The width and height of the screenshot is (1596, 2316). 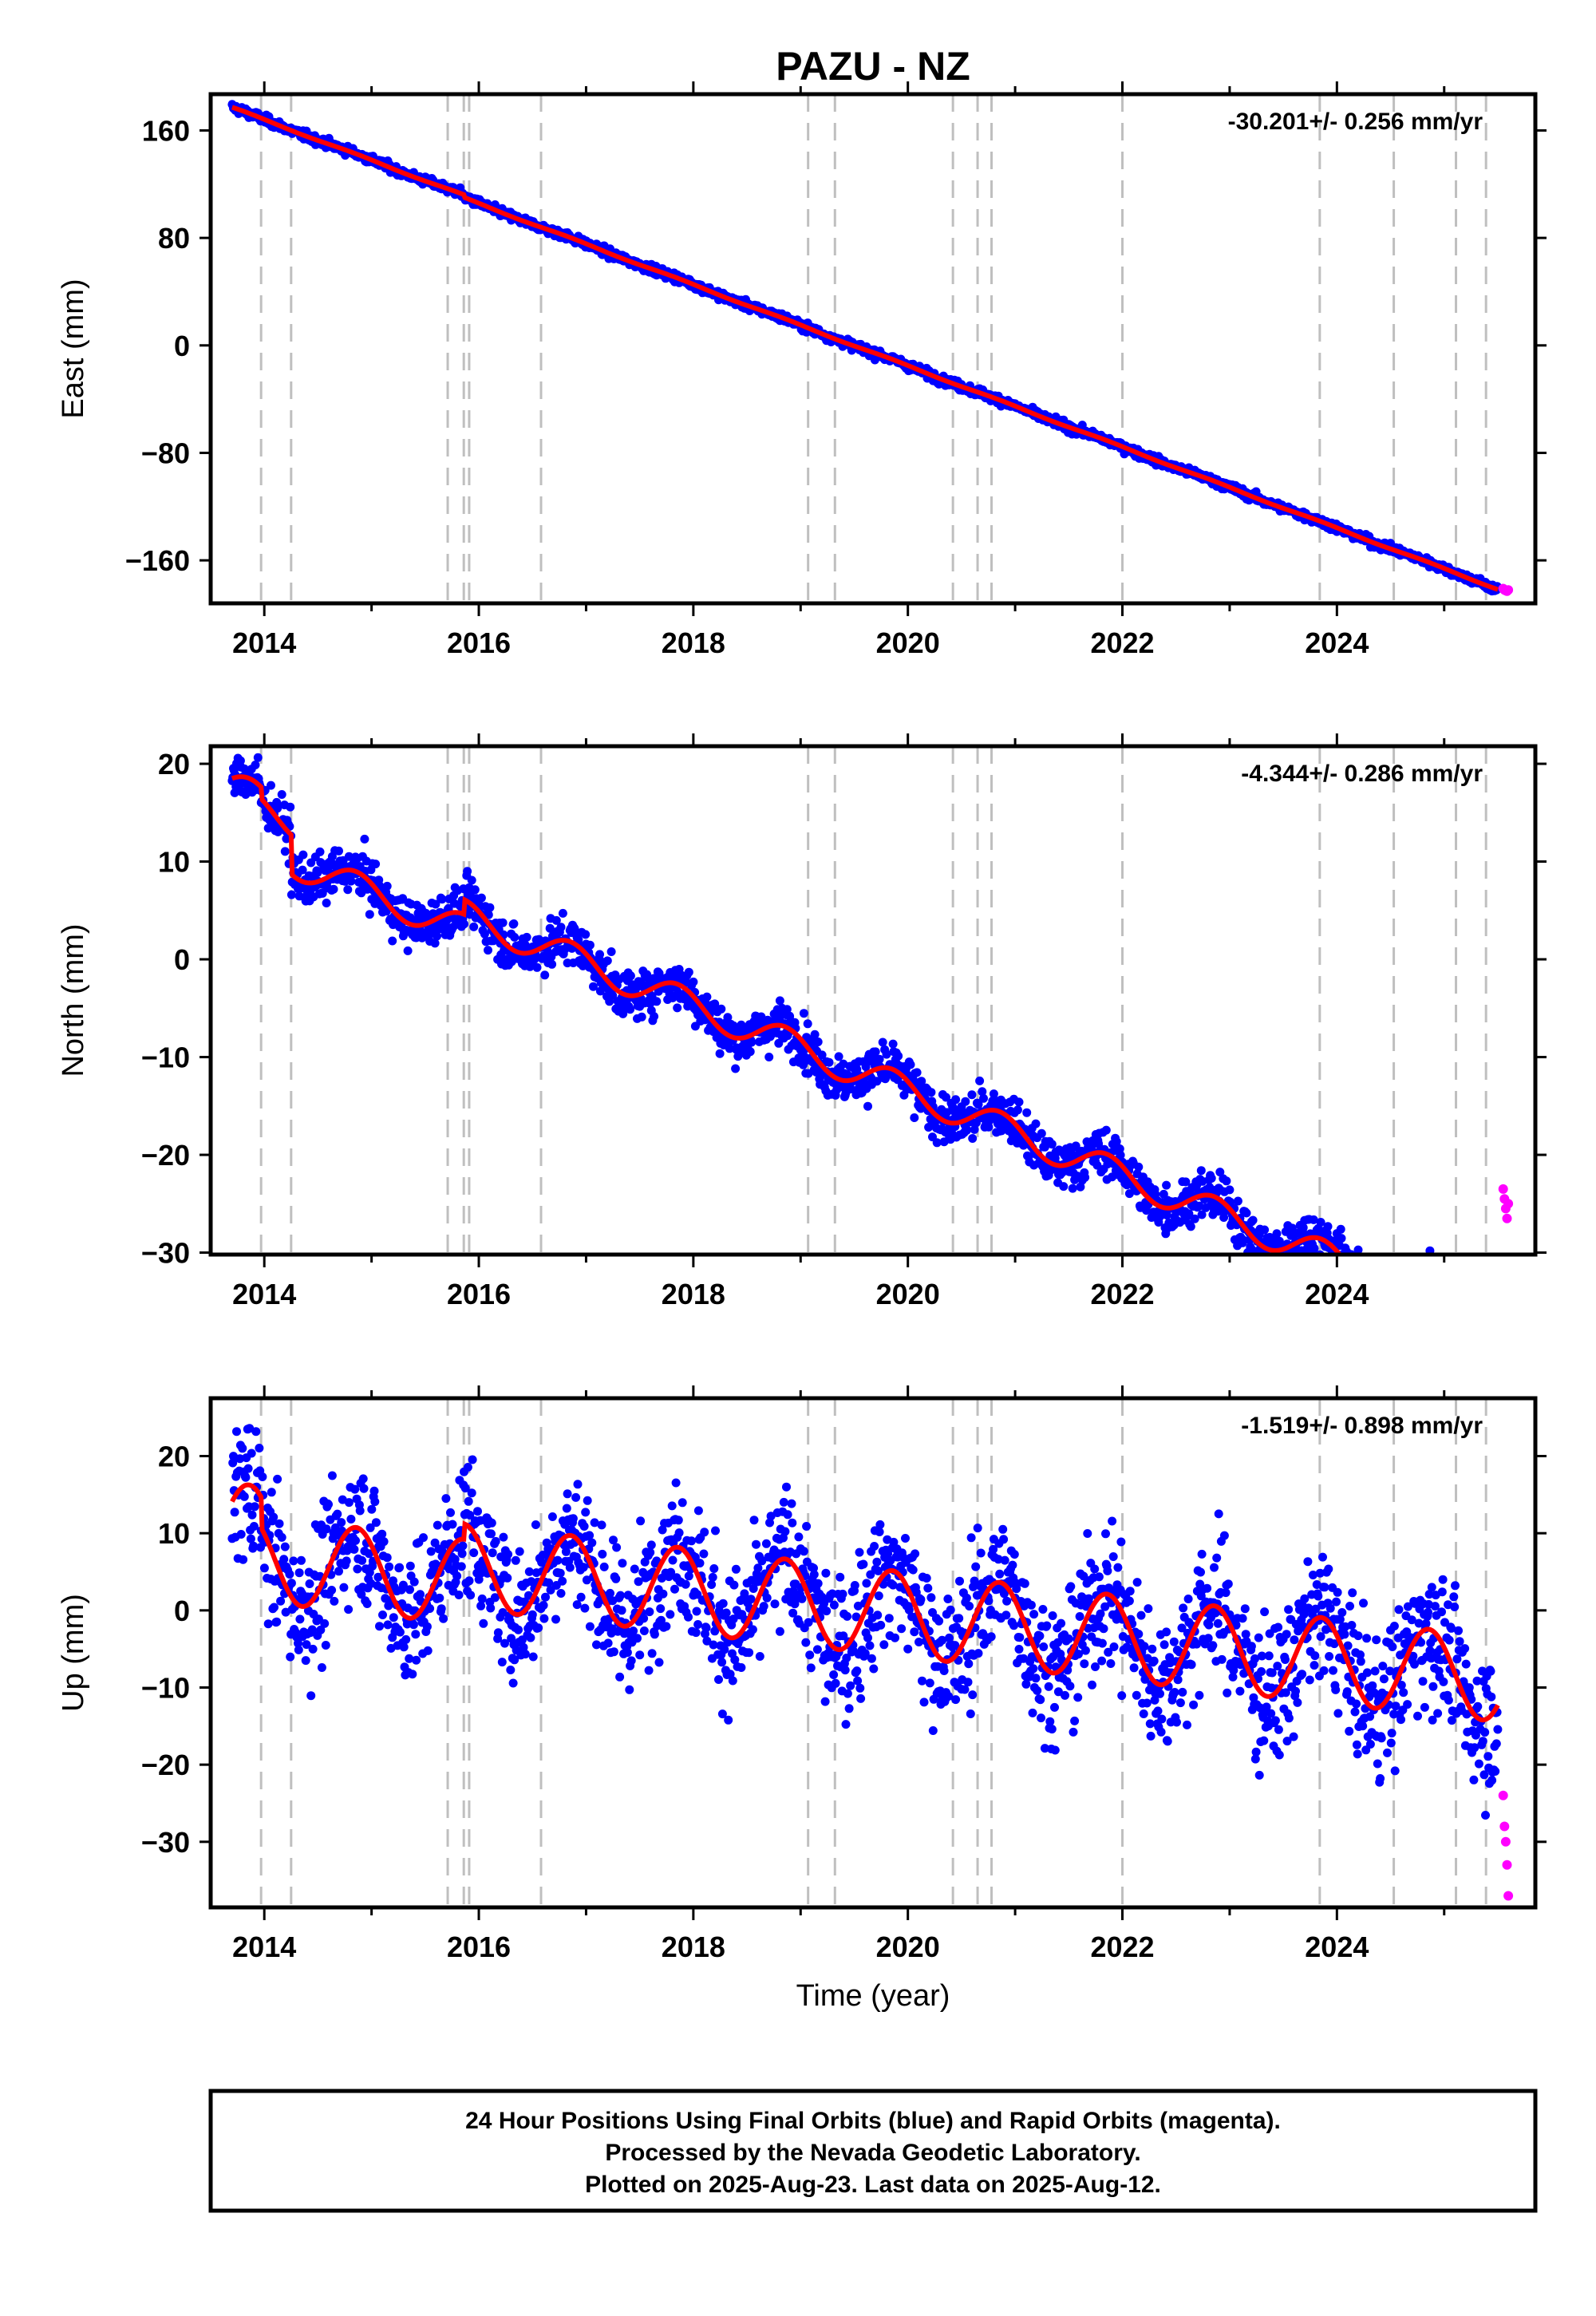 What do you see at coordinates (73, 348) in the screenshot?
I see `y-axis-label: East (mm)` at bounding box center [73, 348].